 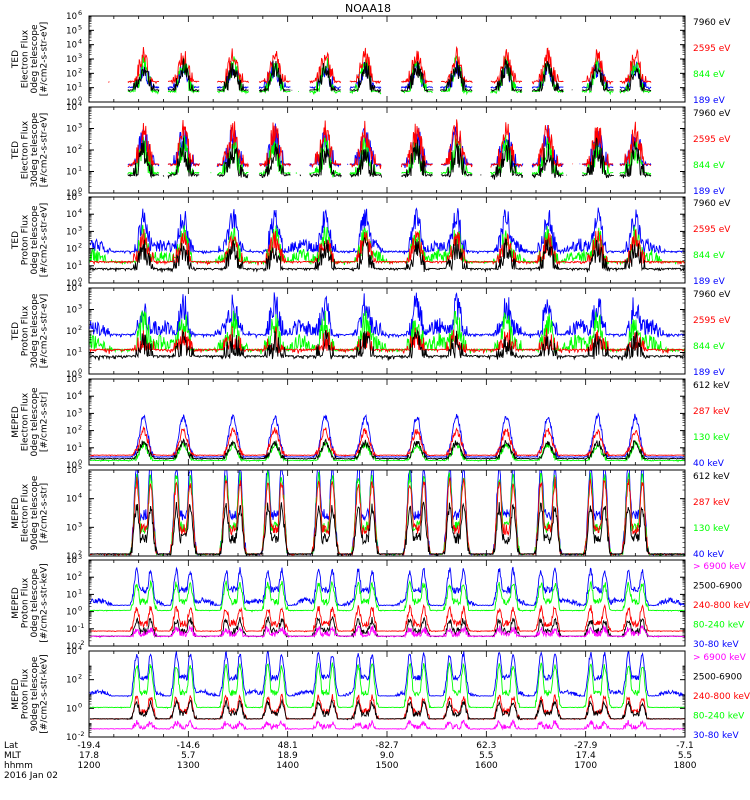 I want to click on xtick-mlt: 9.0, so click(x=387, y=756).